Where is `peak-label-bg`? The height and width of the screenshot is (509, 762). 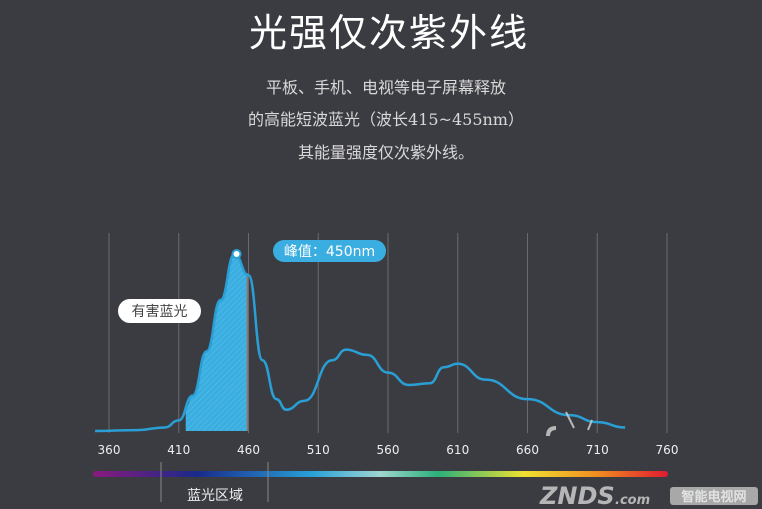
peak-label-bg is located at coordinates (329, 251).